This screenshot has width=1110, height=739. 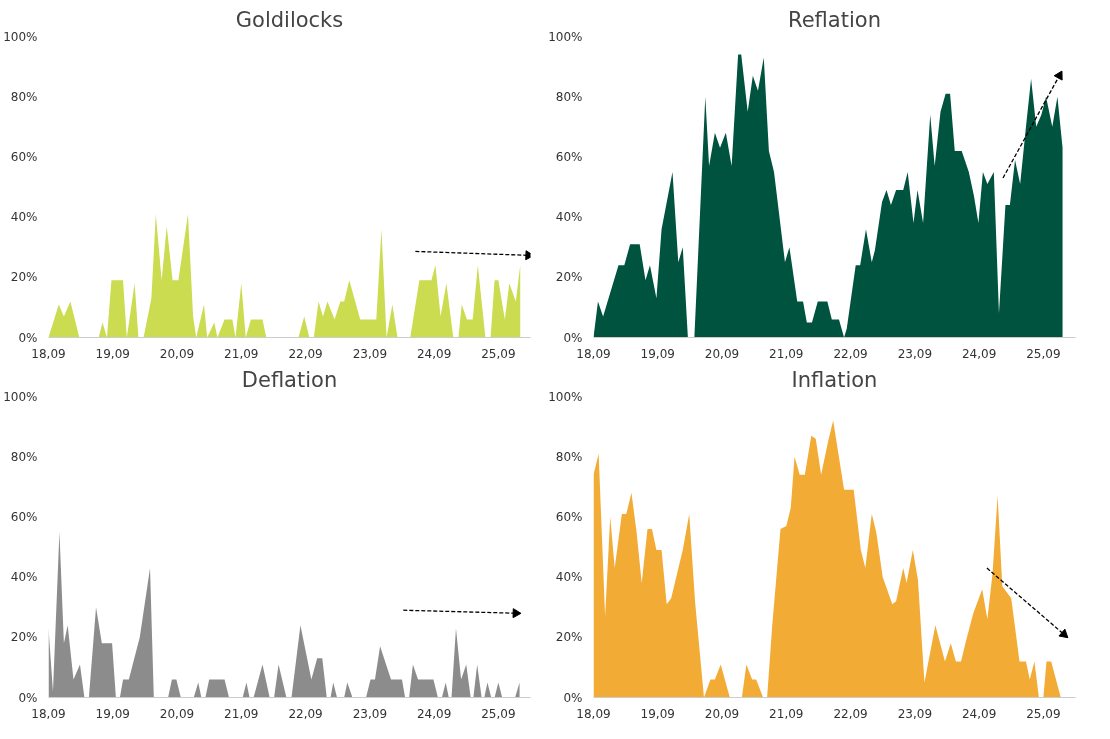 What do you see at coordinates (289, 379) in the screenshot?
I see `chart-title: Deflation` at bounding box center [289, 379].